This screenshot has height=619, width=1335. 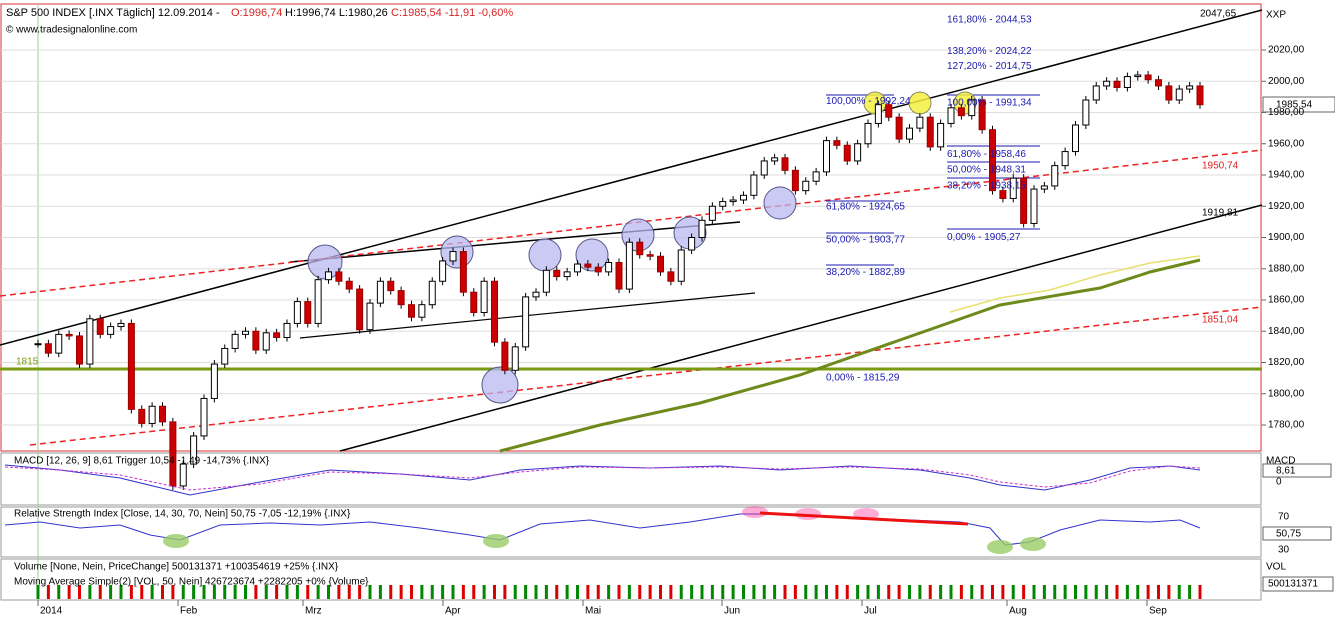 What do you see at coordinates (1286, 206) in the screenshot?
I see `y-tick-label: 1920,00` at bounding box center [1286, 206].